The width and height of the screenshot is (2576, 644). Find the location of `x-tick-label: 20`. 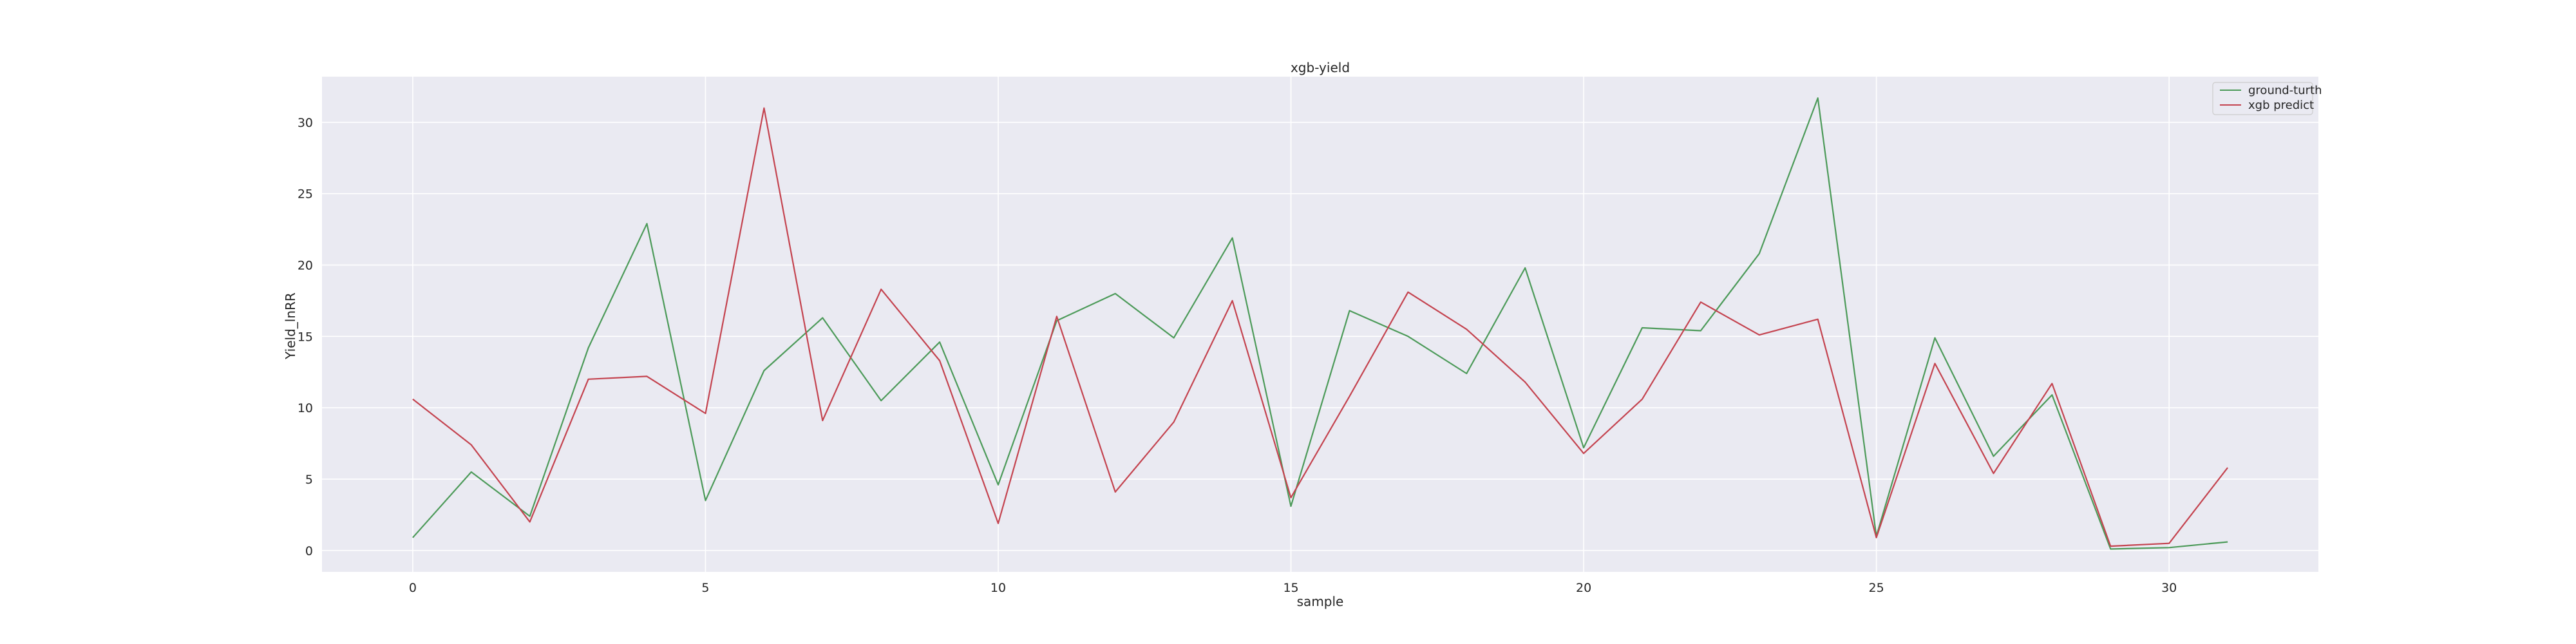

x-tick-label: 20 is located at coordinates (1583, 588).